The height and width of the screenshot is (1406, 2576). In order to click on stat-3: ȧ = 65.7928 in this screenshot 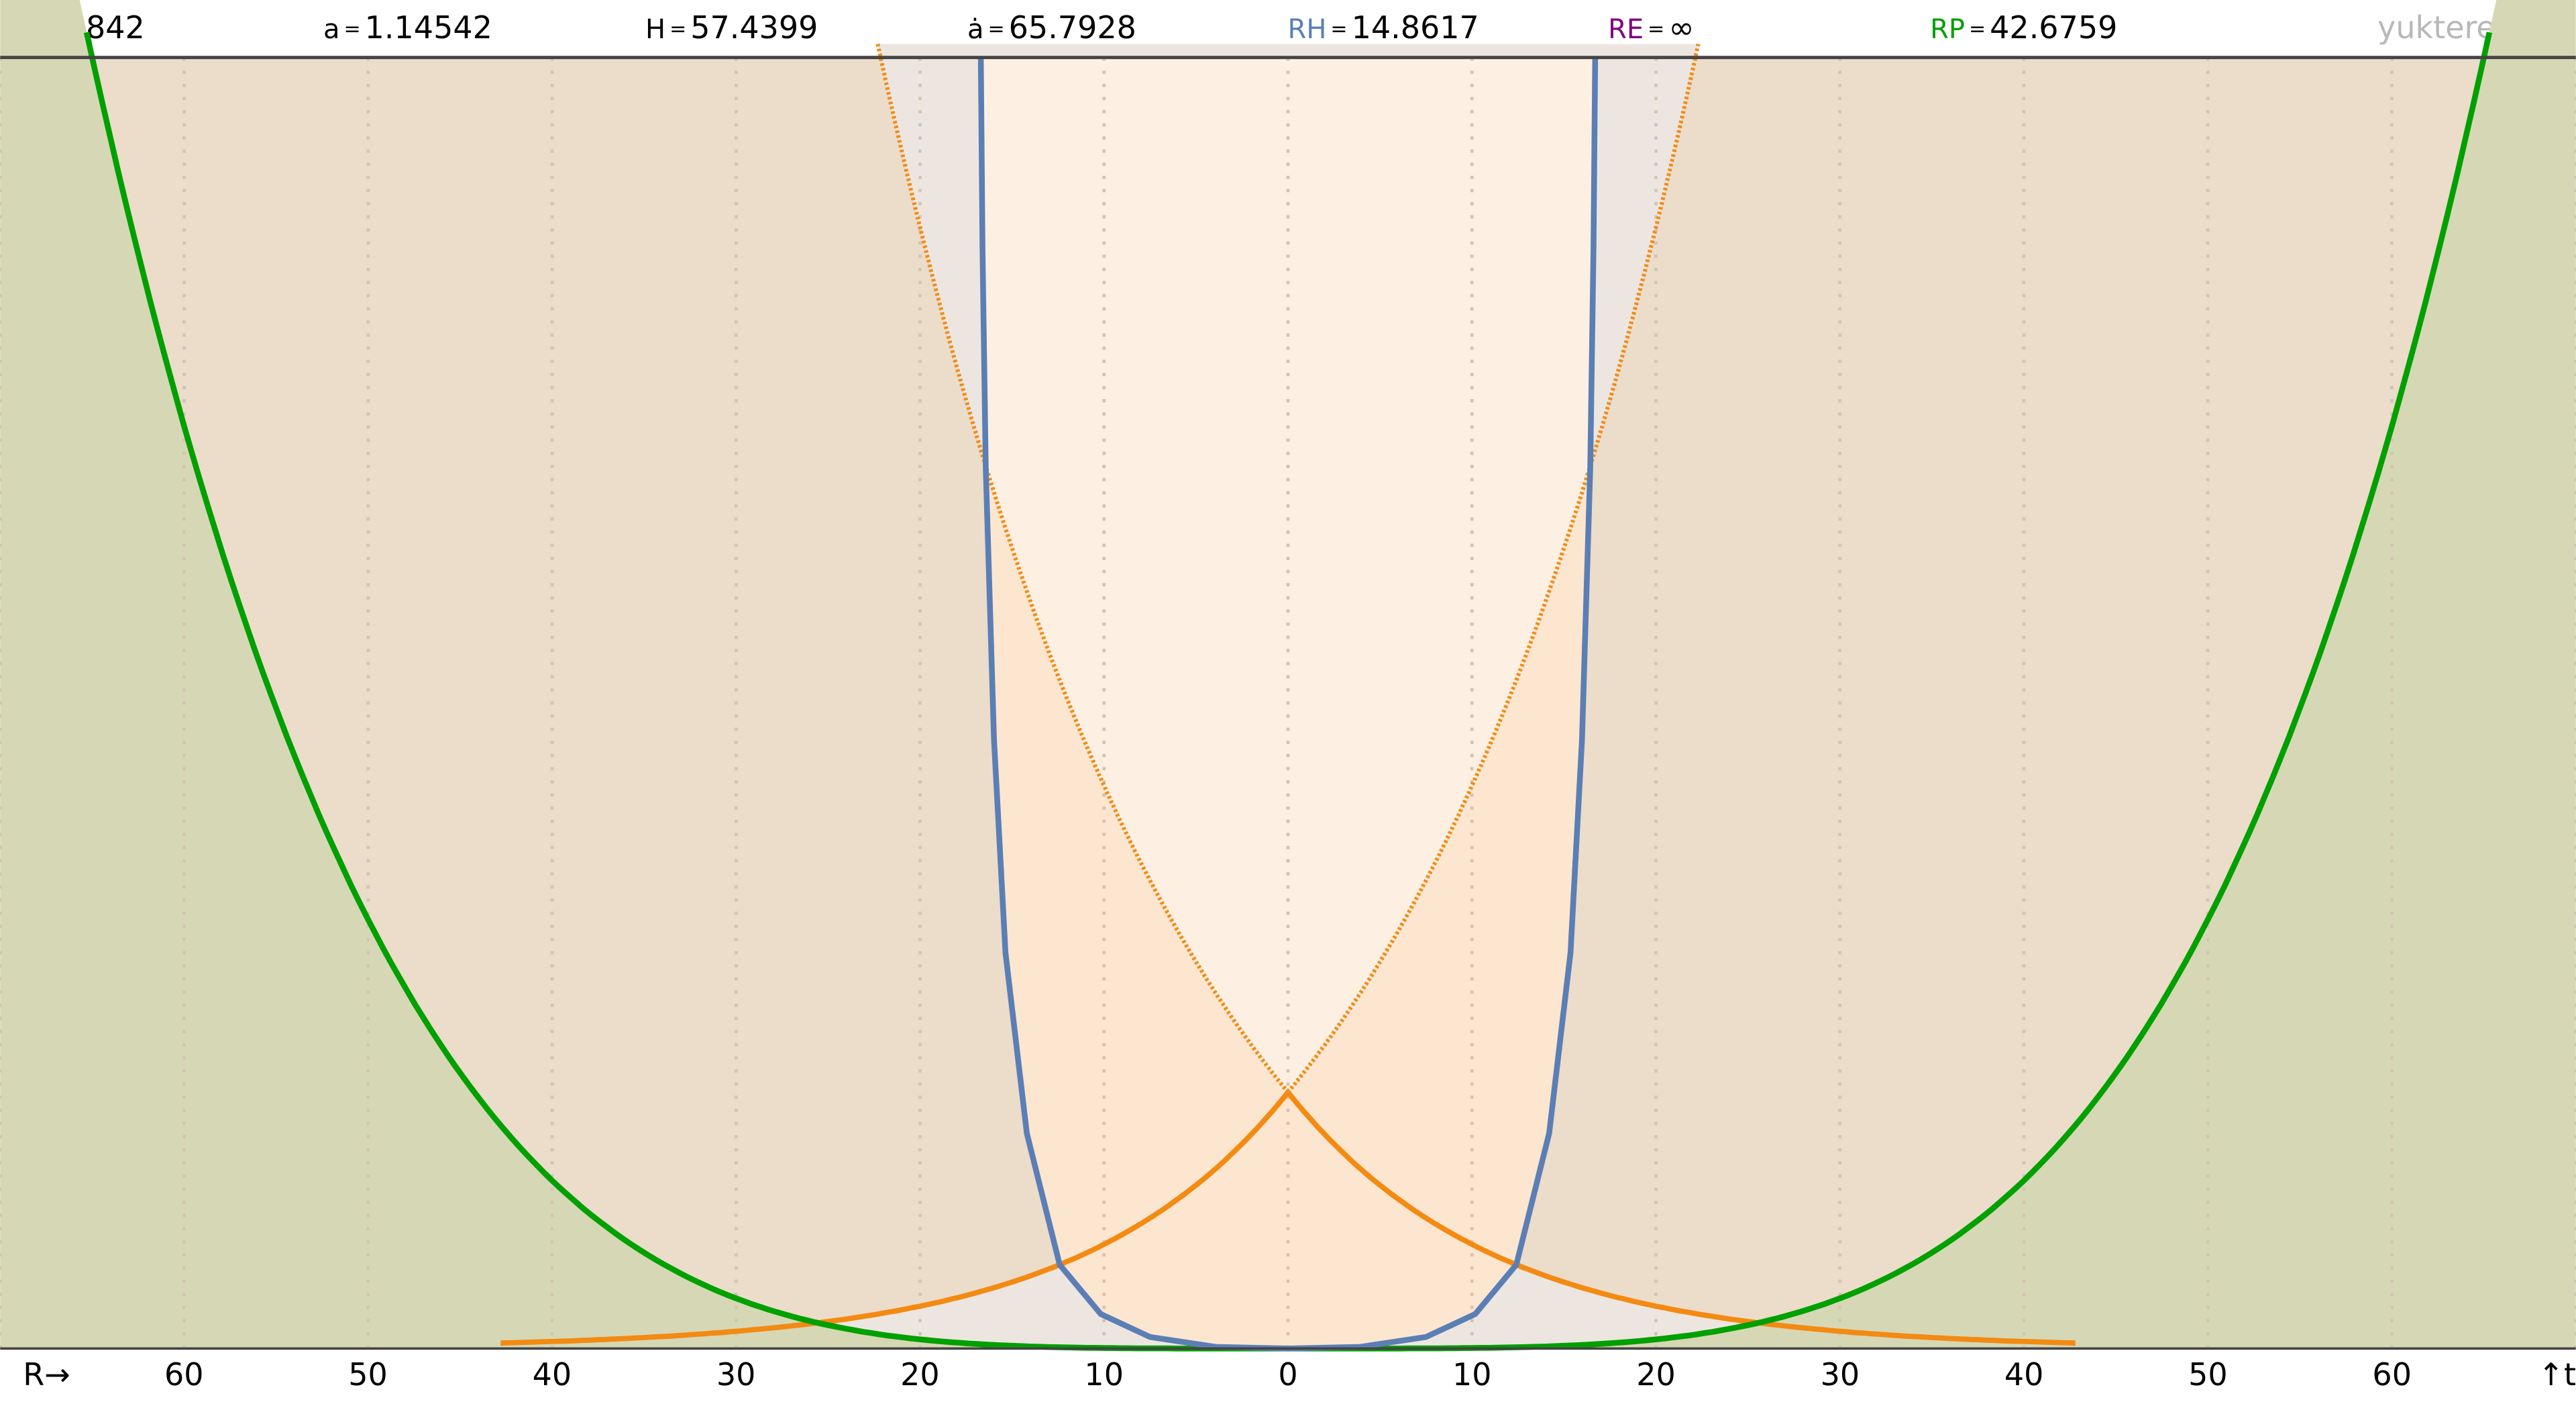, I will do `click(1051, 27)`.